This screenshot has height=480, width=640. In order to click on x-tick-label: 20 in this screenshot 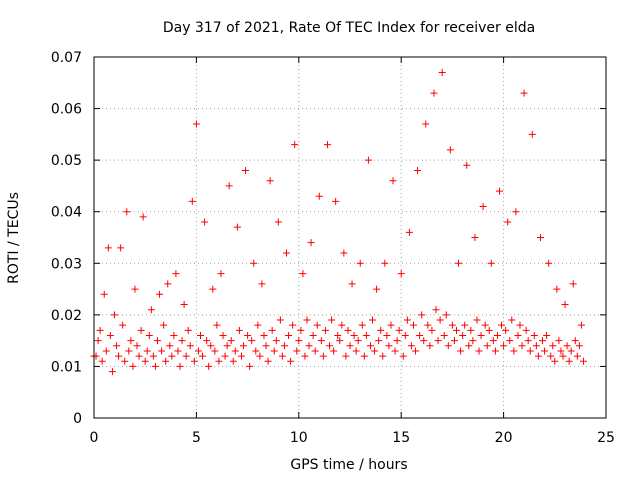, I will do `click(504, 438)`.